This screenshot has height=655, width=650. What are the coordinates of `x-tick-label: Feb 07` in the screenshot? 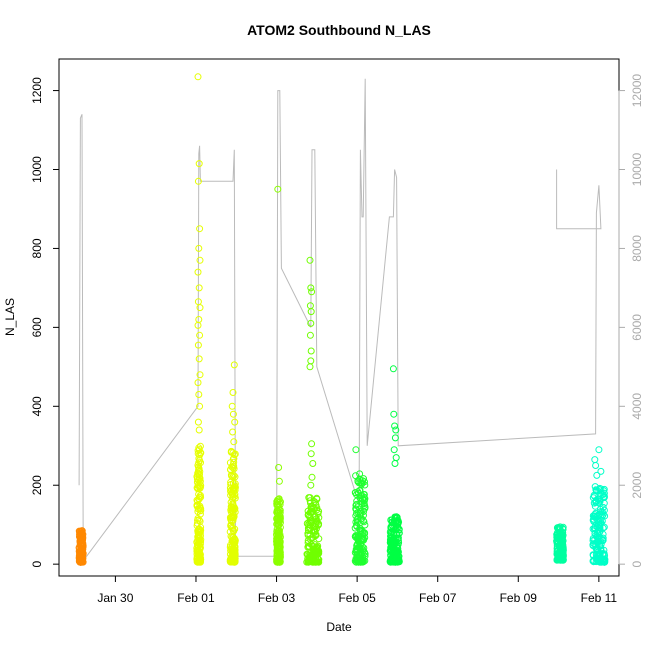 It's located at (438, 598).